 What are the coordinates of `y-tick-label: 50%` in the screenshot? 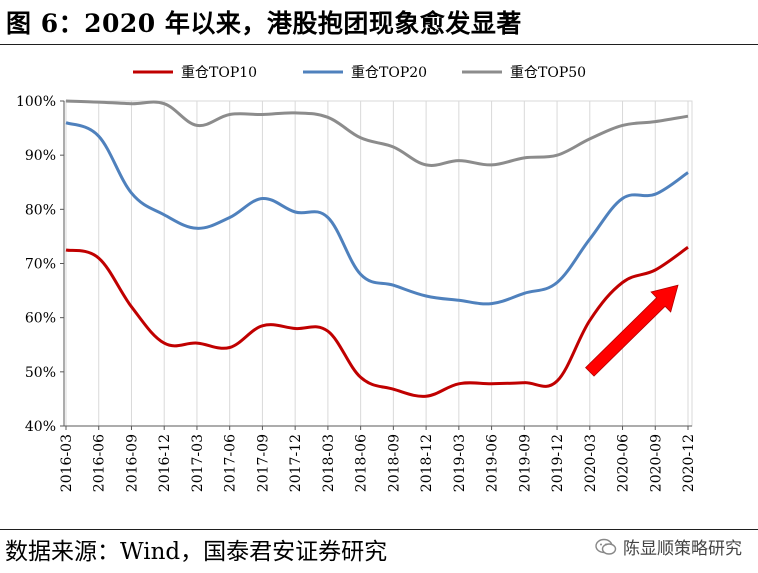 It's located at (40, 373).